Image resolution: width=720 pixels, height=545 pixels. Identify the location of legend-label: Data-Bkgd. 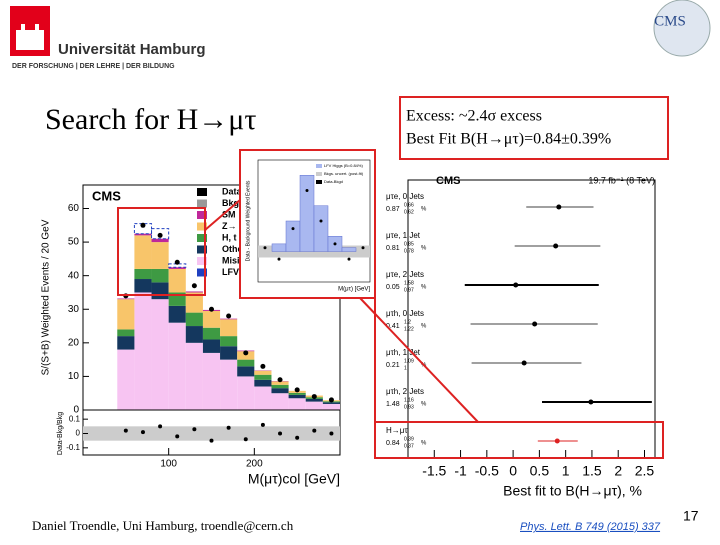
(333, 181).